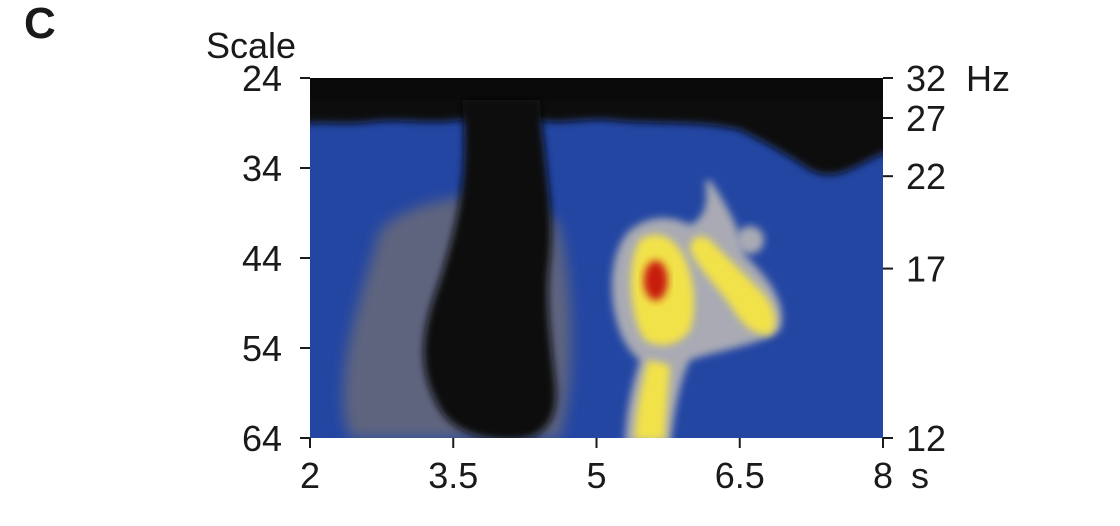 This screenshot has width=1120, height=526. What do you see at coordinates (926, 269) in the screenshot?
I see `right-tick-label: 17` at bounding box center [926, 269].